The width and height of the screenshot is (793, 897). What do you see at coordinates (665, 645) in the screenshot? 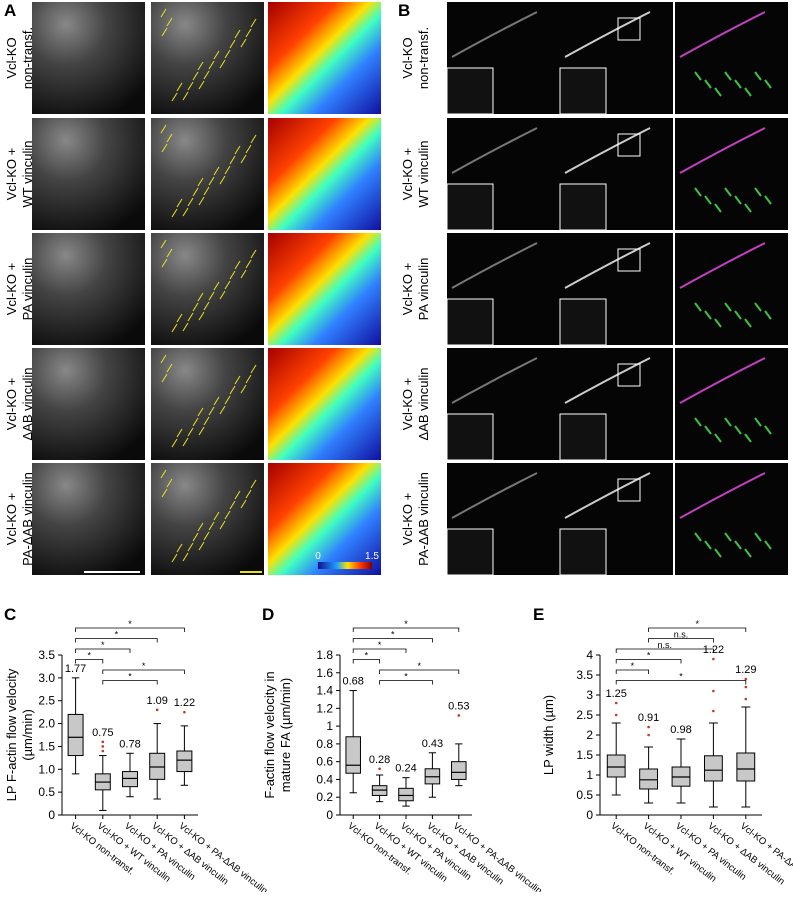
I see `significance-label: n.s.` at bounding box center [665, 645].